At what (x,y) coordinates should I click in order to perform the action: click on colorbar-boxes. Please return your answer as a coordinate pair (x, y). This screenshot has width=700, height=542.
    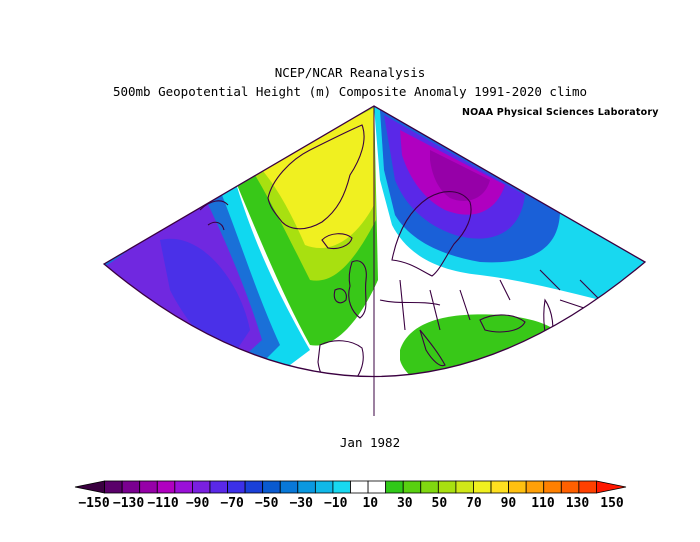
    Looking at the image, I should click on (350, 487).